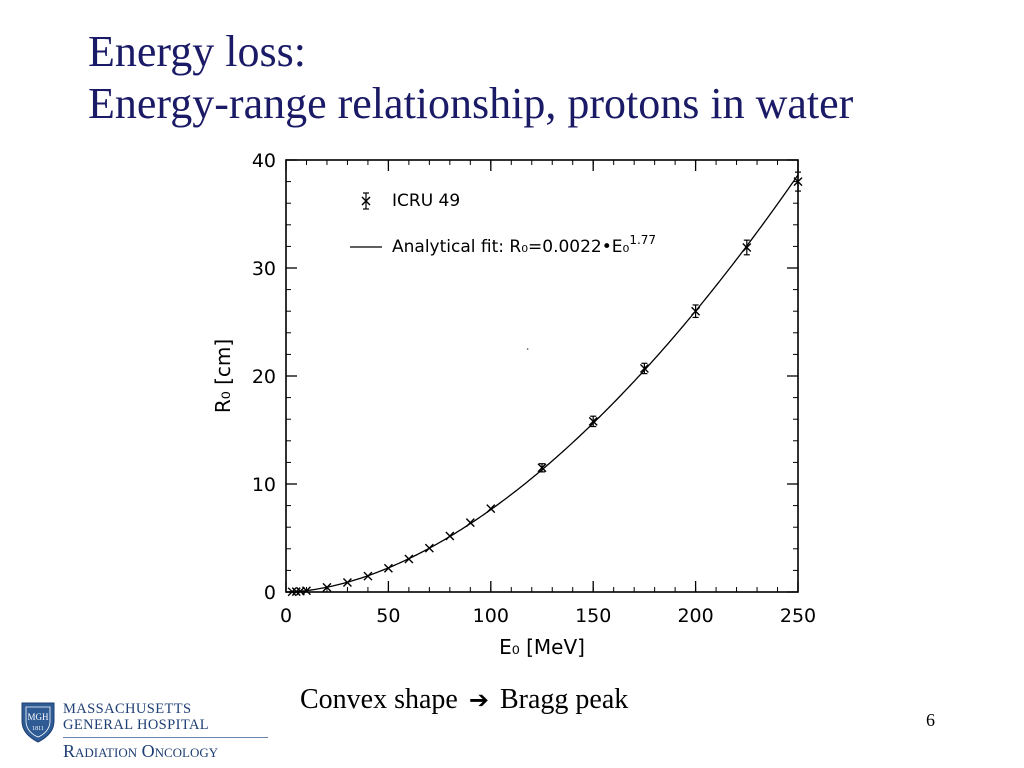  Describe the element at coordinates (38, 729) in the screenshot. I see `shield-year: 1811` at that location.